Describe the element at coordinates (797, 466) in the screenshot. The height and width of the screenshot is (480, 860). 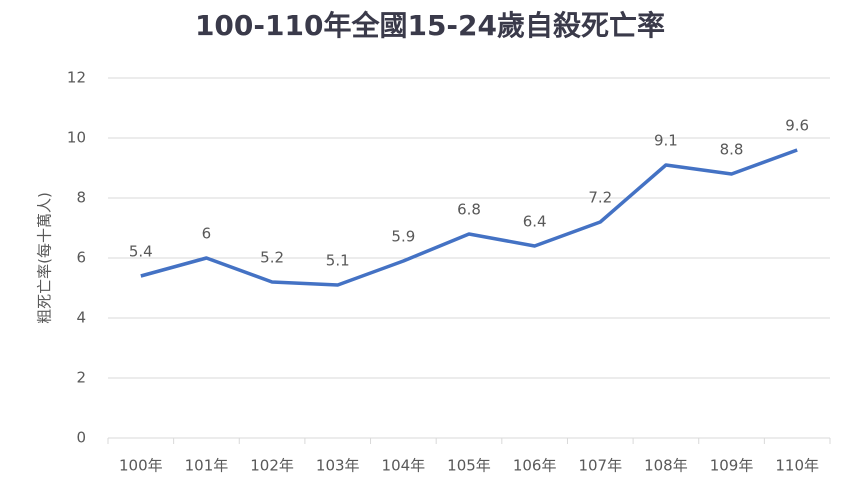
I see `x-tick-label: 110年` at that location.